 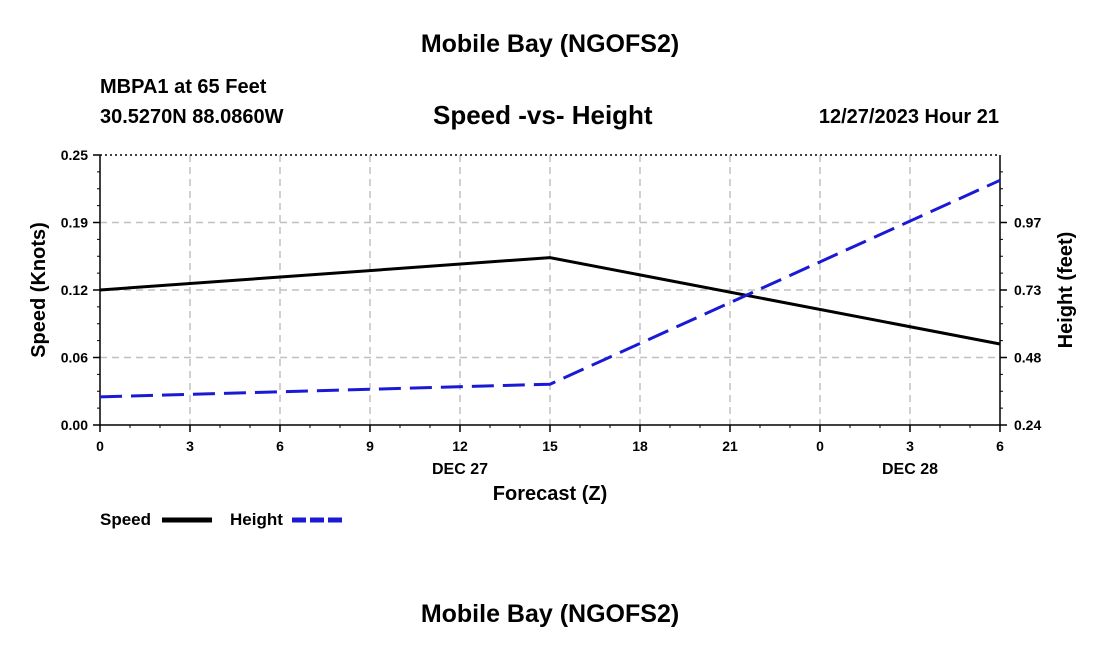 What do you see at coordinates (908, 117) in the screenshot?
I see `forecast-datetime: 12/27/2023 Hour 21` at bounding box center [908, 117].